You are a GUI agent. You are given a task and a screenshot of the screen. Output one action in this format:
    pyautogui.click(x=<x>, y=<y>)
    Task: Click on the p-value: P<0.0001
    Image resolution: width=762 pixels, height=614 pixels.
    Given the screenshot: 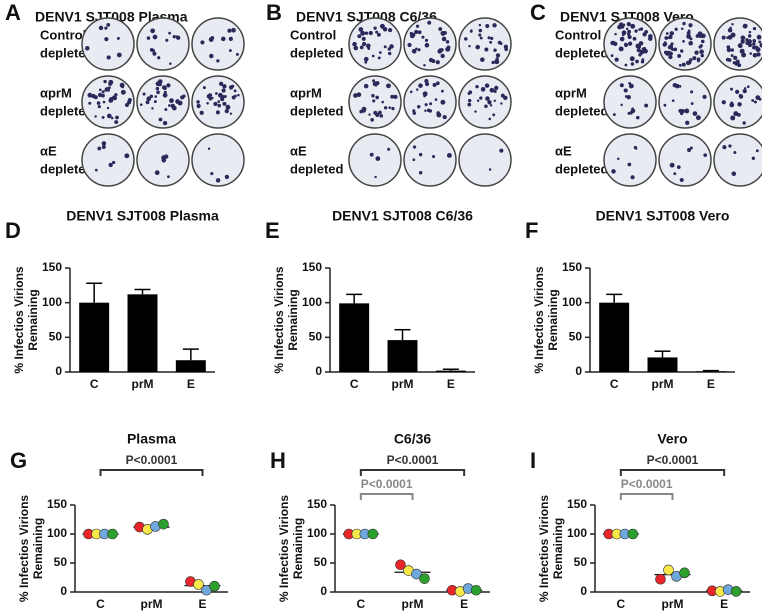 What is the action you would take?
    pyautogui.click(x=152, y=460)
    